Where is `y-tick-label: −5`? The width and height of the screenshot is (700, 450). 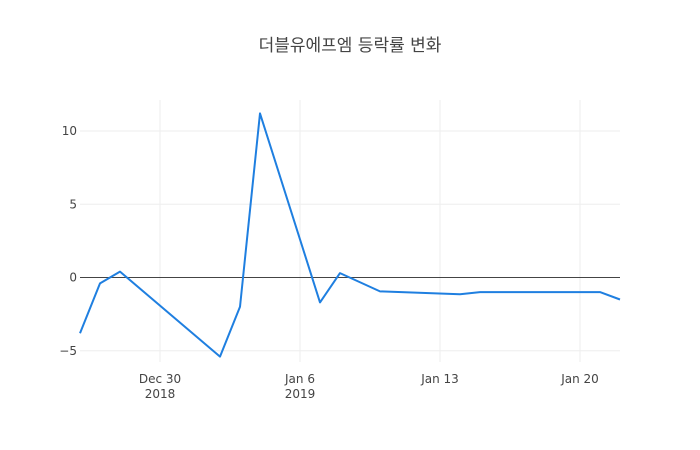 y-tick-label: −5 is located at coordinates (68, 351).